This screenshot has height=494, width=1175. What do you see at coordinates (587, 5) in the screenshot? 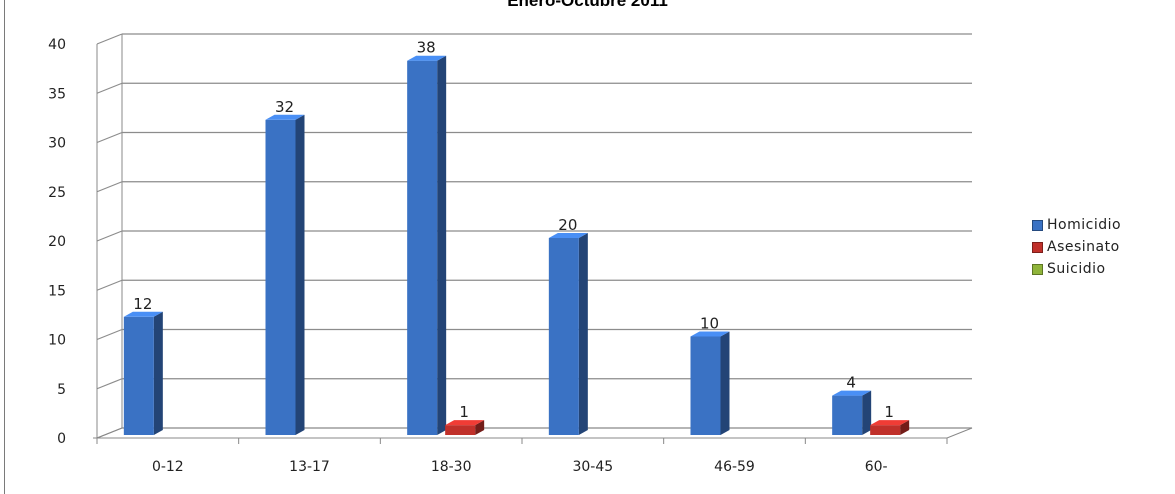
I see `chart-title: Enero-Octubre 2011` at bounding box center [587, 5].